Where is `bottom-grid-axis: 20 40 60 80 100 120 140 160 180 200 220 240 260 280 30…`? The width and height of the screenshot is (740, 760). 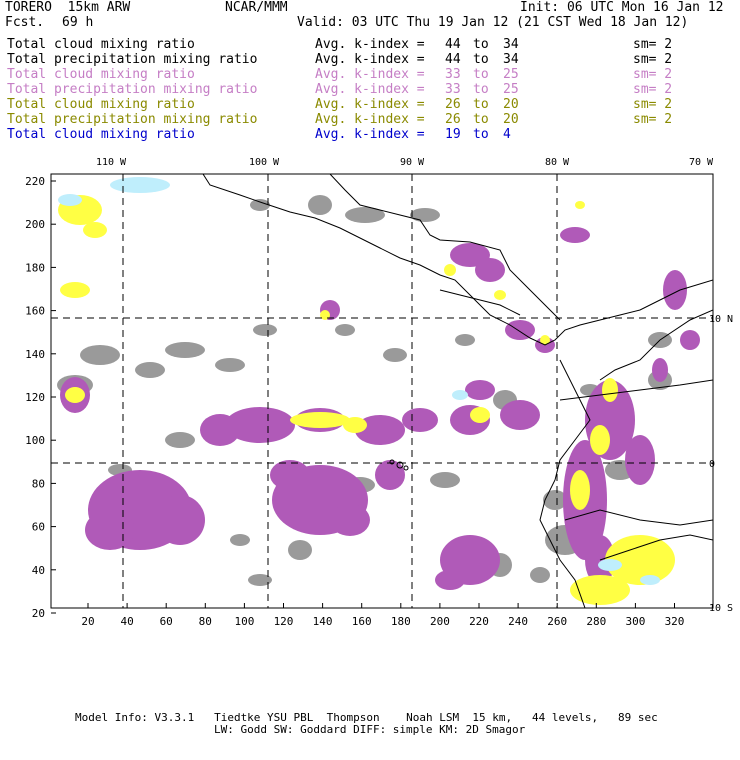 bottom-grid-axis: 20 40 60 80 100 120 140 160 180 200 220 240 260 280 30… is located at coordinates (382, 615).